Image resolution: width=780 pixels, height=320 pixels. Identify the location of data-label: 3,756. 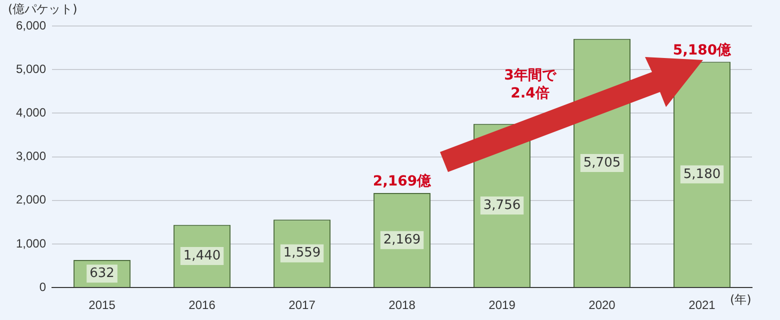
(502, 205).